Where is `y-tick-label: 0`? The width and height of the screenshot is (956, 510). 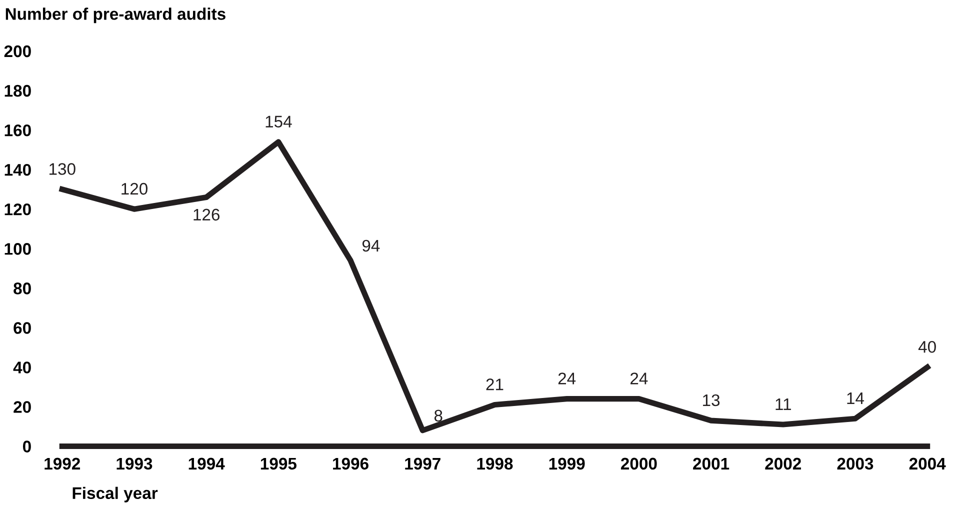
y-tick-label: 0 is located at coordinates (26, 446).